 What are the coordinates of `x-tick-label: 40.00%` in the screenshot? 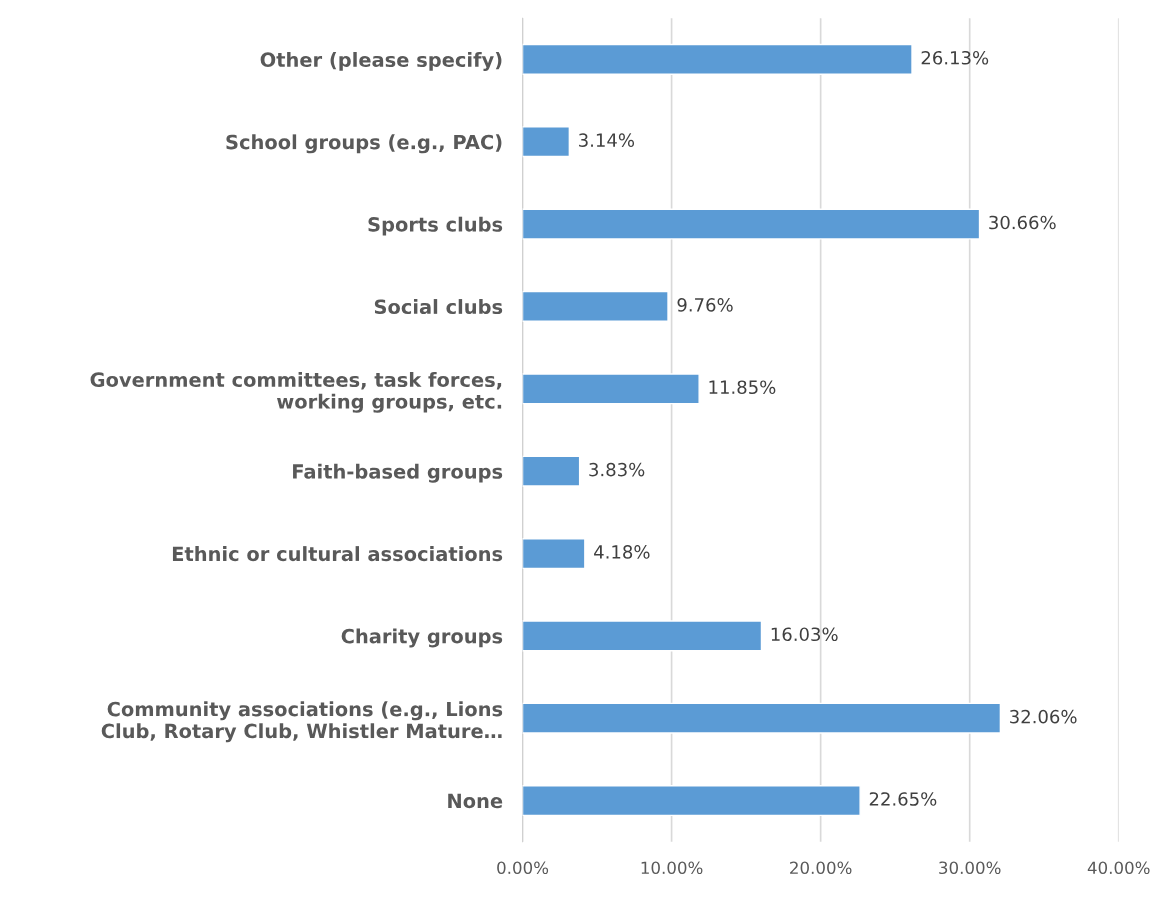 It's located at (1118, 868).